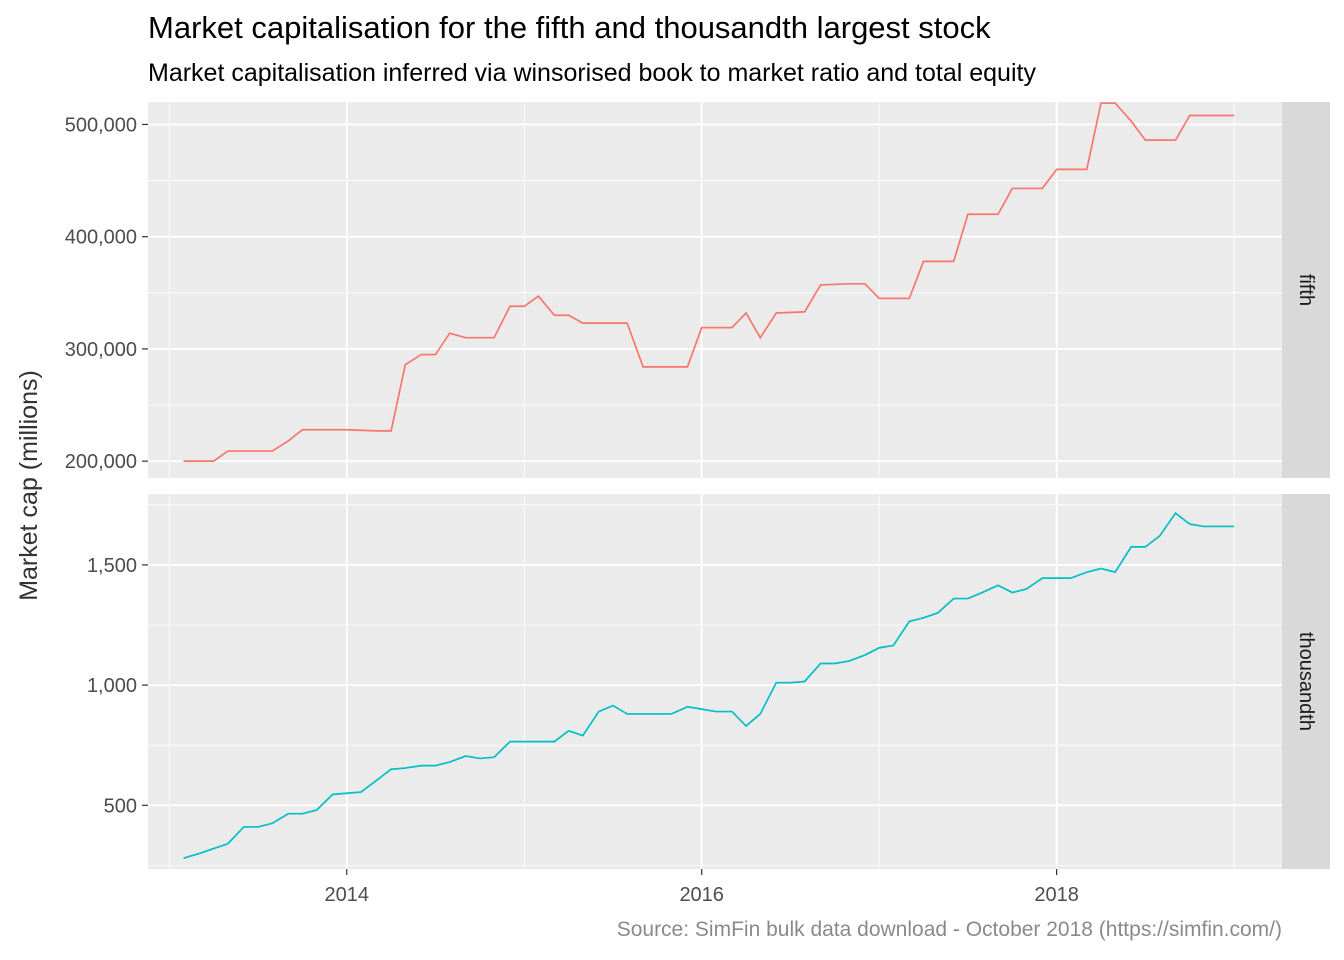  I want to click on y-tick-label: 200,000, so click(101, 462).